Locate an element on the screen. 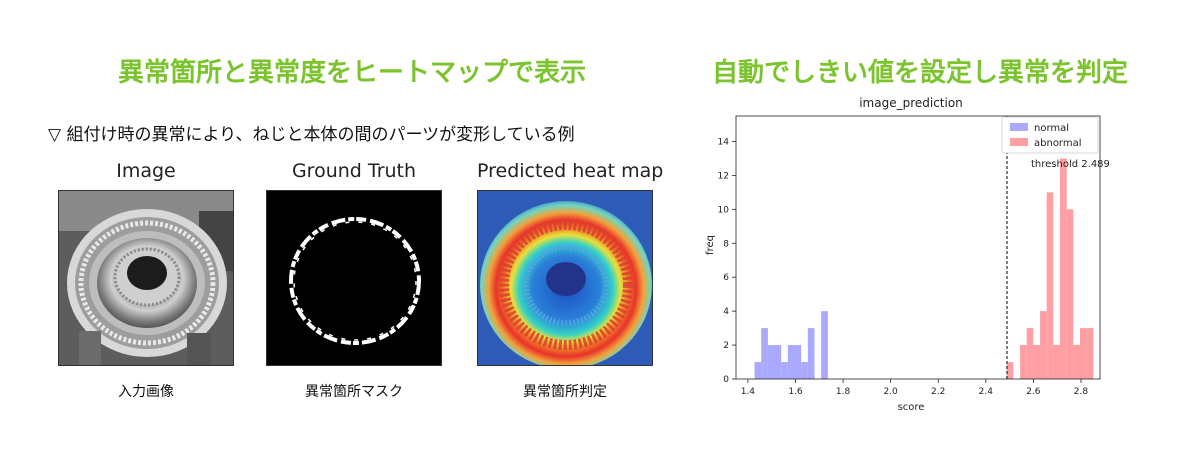  ground-truth-mask is located at coordinates (354, 278).